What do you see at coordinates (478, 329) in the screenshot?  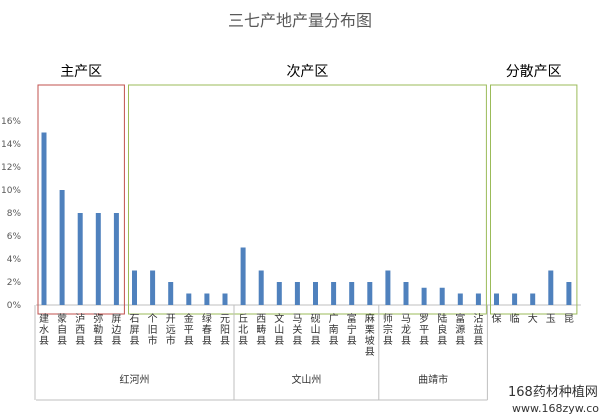 I see `category-label: 沾益县` at bounding box center [478, 329].